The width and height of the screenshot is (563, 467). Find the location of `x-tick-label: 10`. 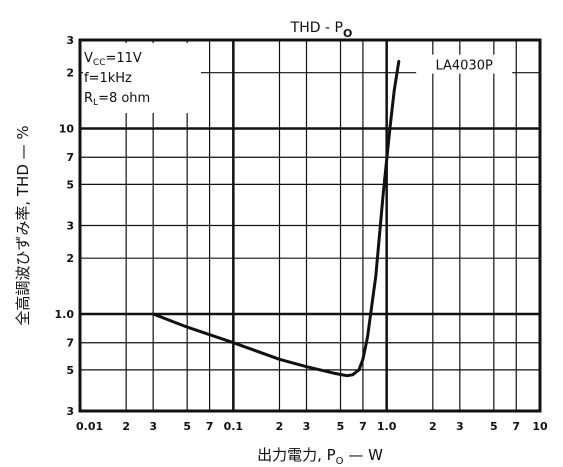

x-tick-label: 10 is located at coordinates (540, 426).